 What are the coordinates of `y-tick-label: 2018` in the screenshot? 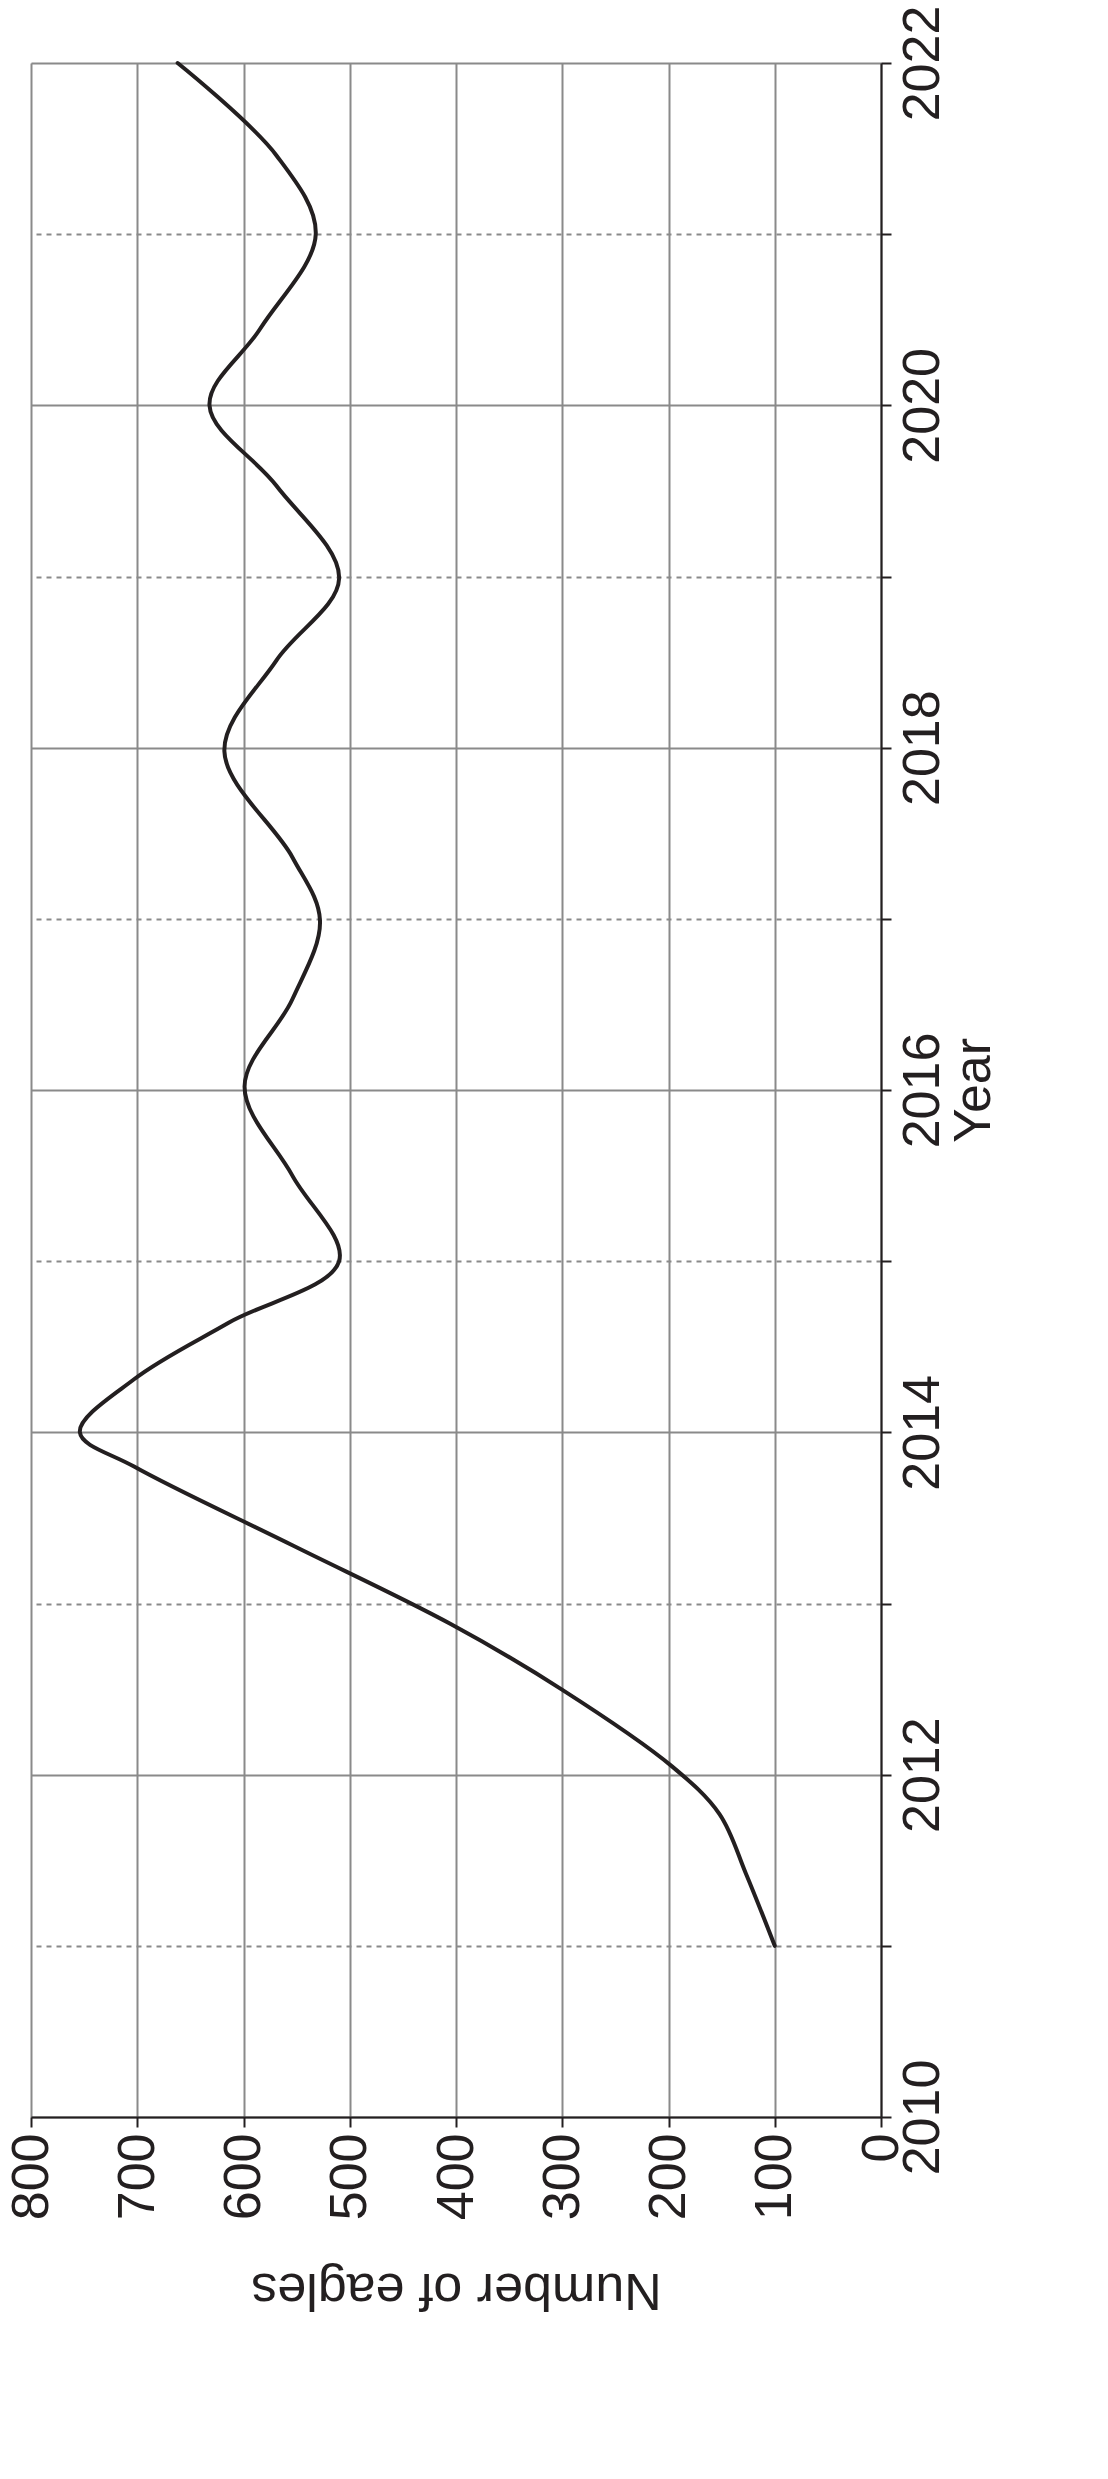 It's located at (920, 748).